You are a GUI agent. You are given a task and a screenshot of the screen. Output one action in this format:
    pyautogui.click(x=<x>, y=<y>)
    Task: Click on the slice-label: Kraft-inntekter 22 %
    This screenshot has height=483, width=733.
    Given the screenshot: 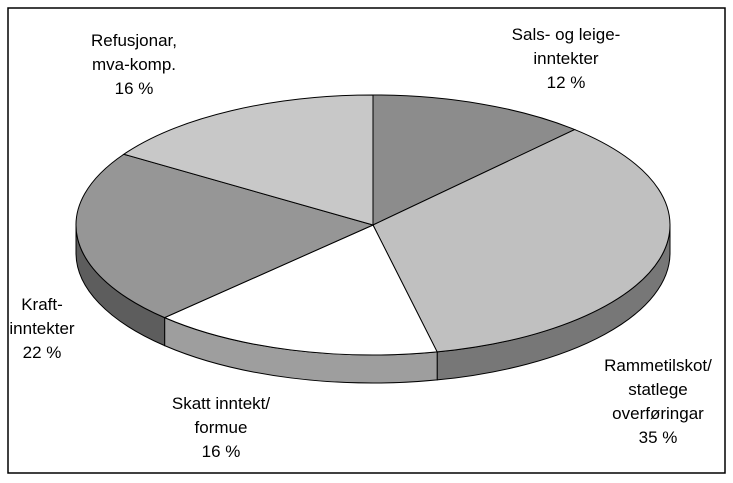 What is the action you would take?
    pyautogui.click(x=42, y=328)
    